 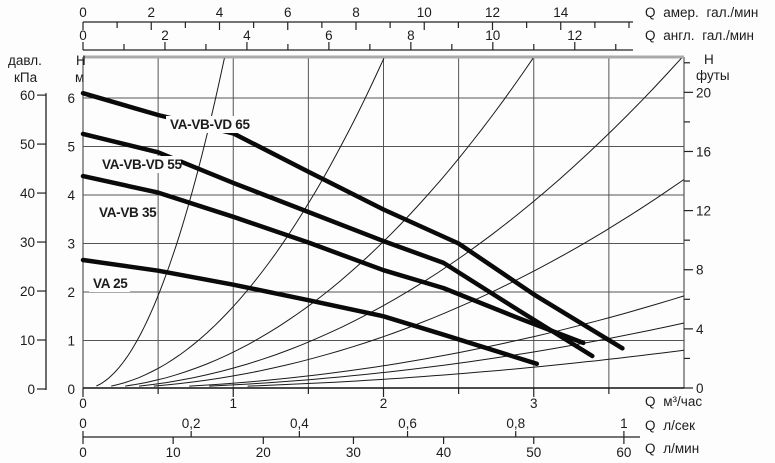 I want to click on axis-top-us-gpm: 0 2 4 6 8 10 12 14, so click(x=356, y=17).